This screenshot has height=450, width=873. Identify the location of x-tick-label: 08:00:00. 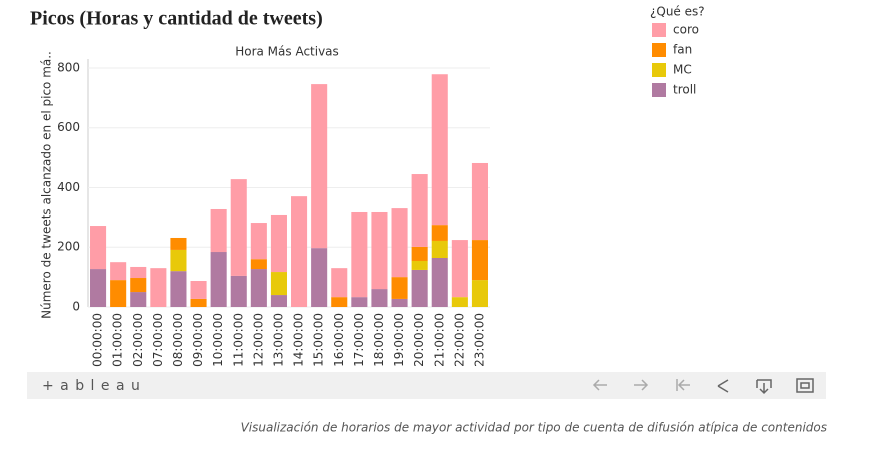
(178, 340).